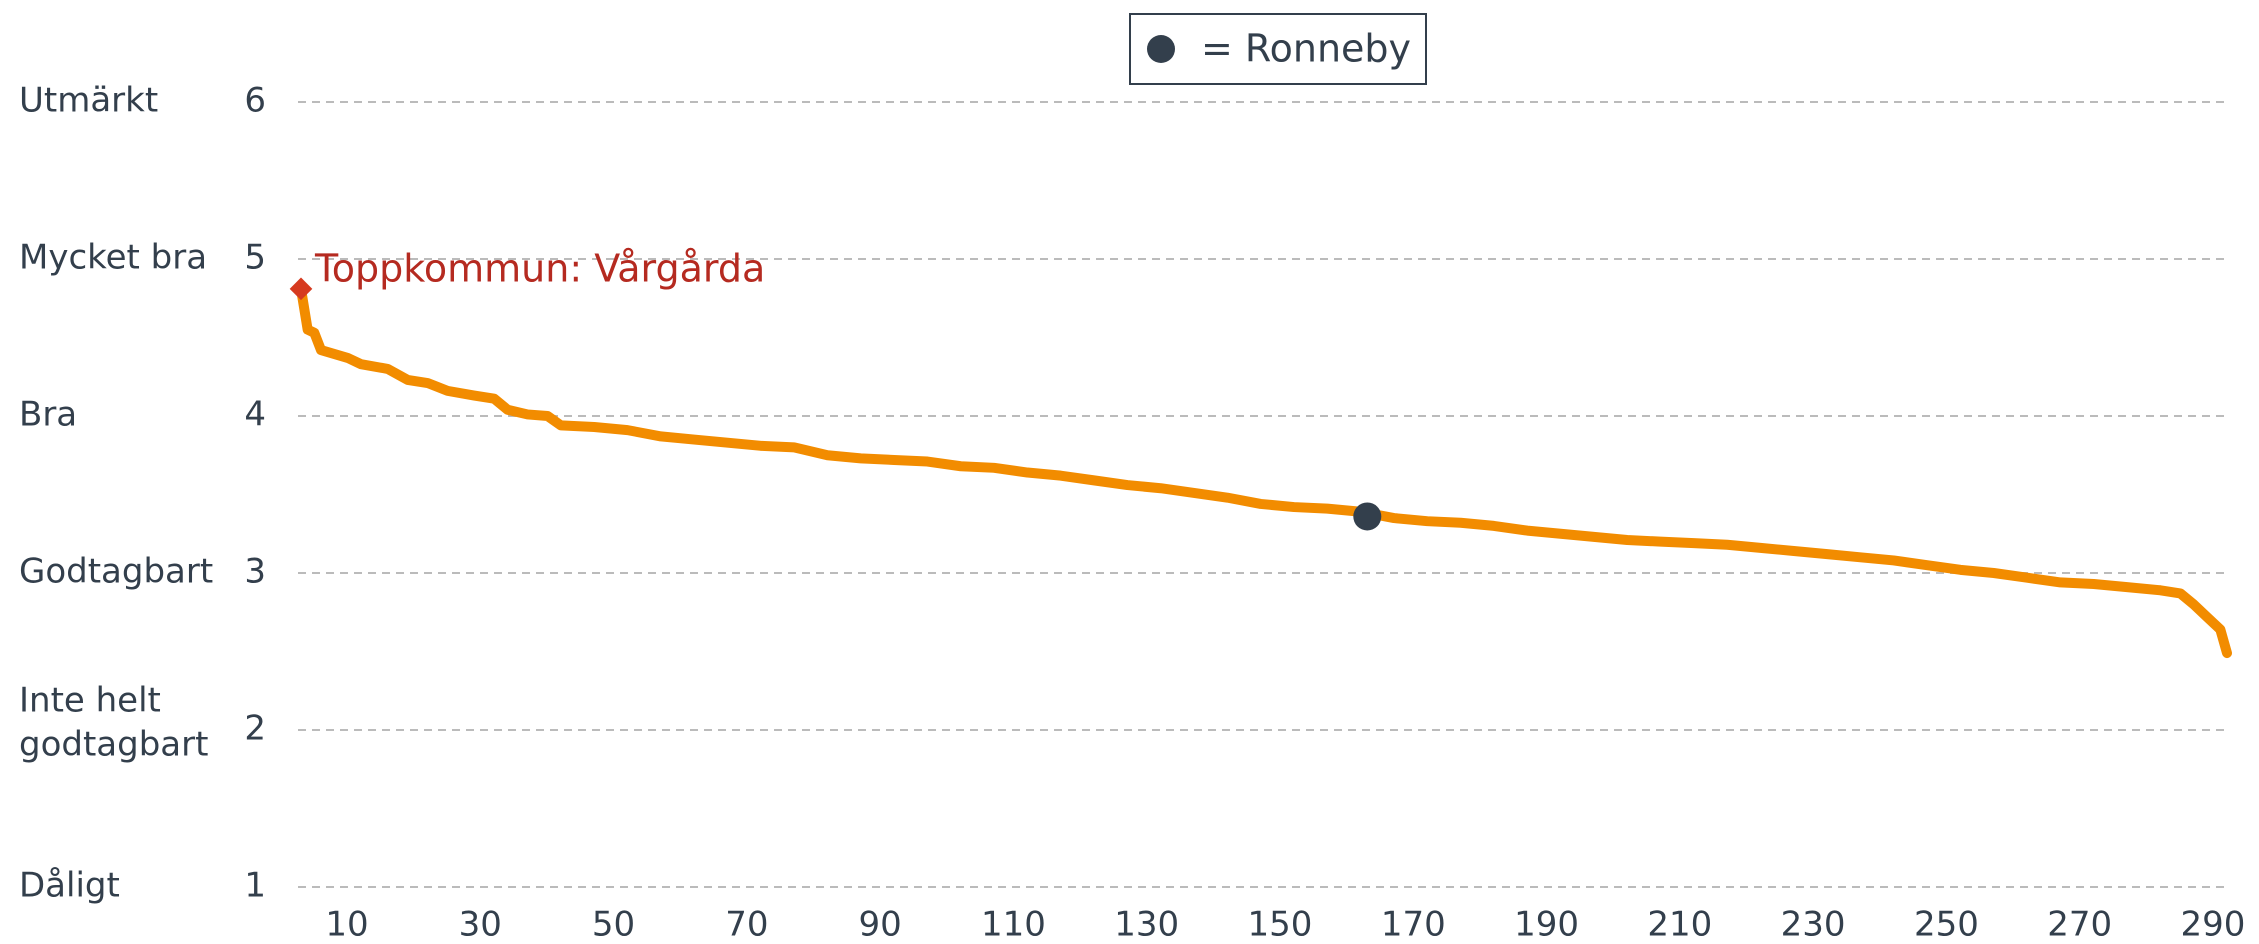 The width and height of the screenshot is (2259, 944). What do you see at coordinates (2079, 924) in the screenshot?
I see `x-tick-label: 270` at bounding box center [2079, 924].